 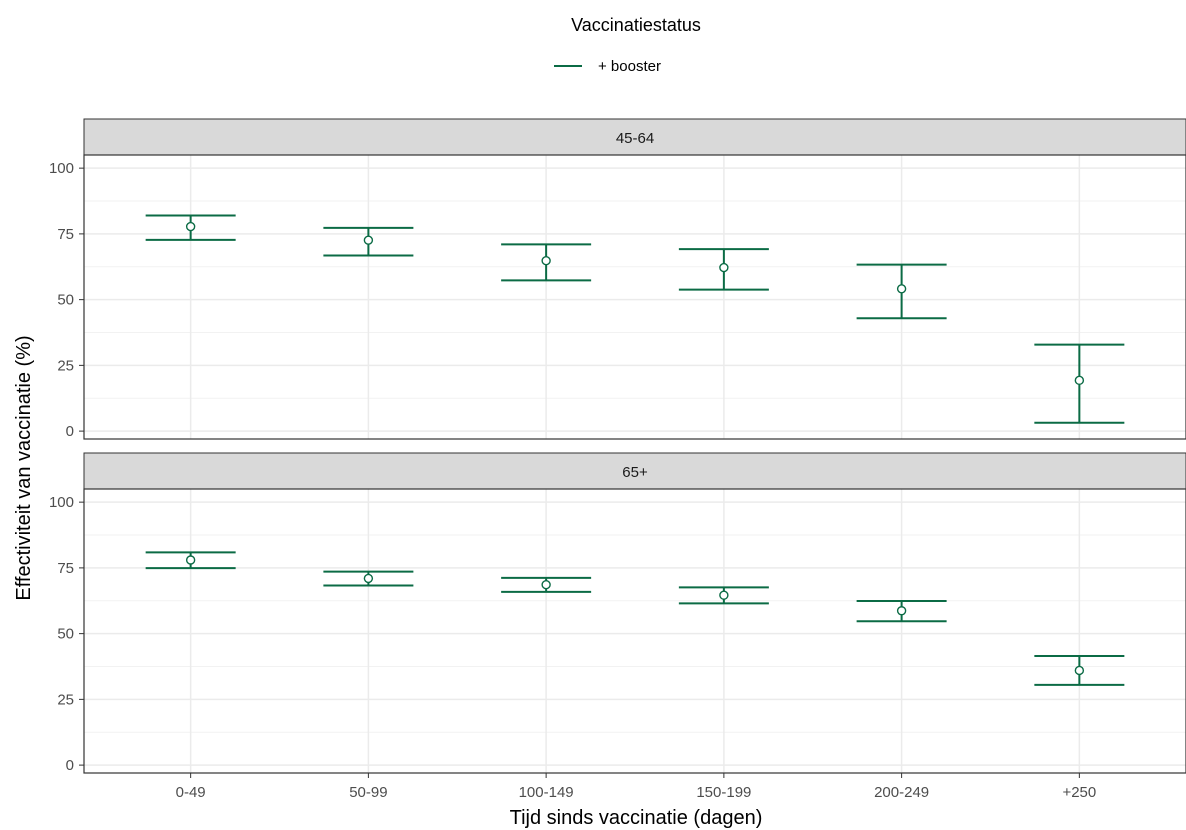 I want to click on x-tick-label: 50-99, so click(x=368, y=792).